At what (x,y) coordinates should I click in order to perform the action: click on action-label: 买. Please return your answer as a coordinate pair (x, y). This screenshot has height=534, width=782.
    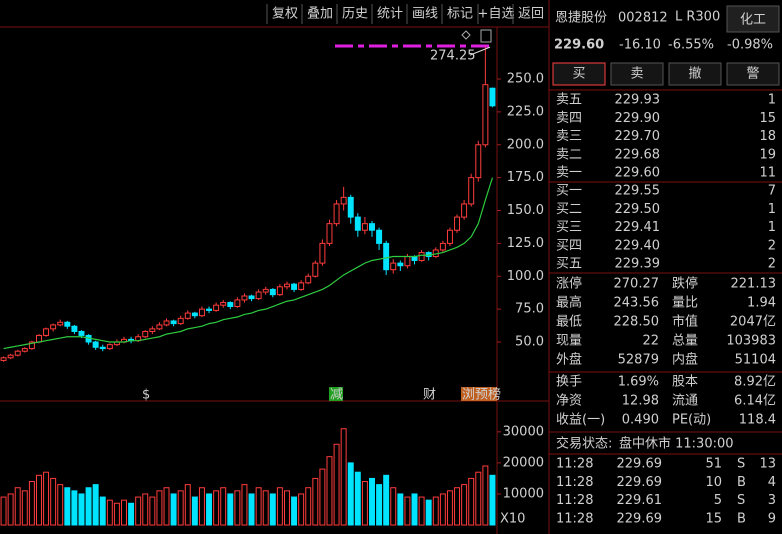
    Looking at the image, I should click on (578, 74).